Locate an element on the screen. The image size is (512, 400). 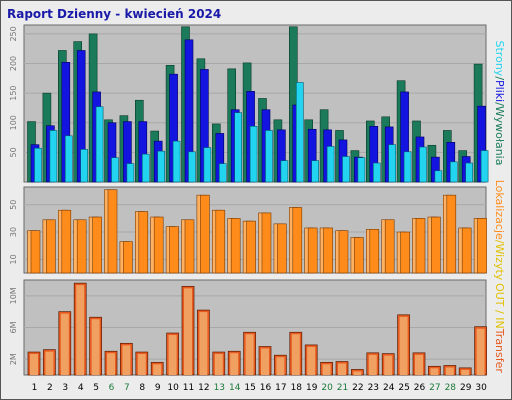
legend-hits-files-pages-part: / is located at coordinates (499, 78).